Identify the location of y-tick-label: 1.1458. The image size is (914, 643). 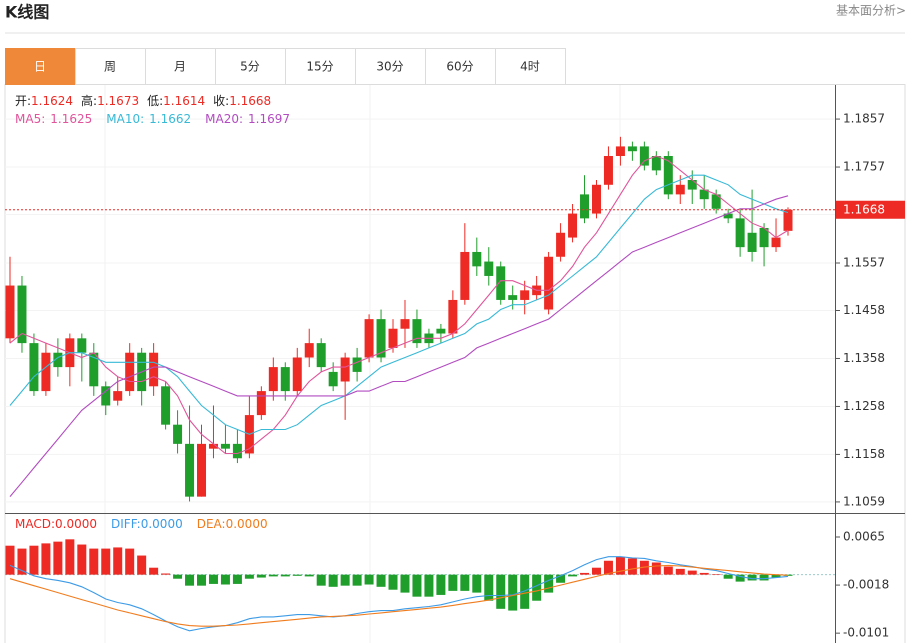
(864, 310).